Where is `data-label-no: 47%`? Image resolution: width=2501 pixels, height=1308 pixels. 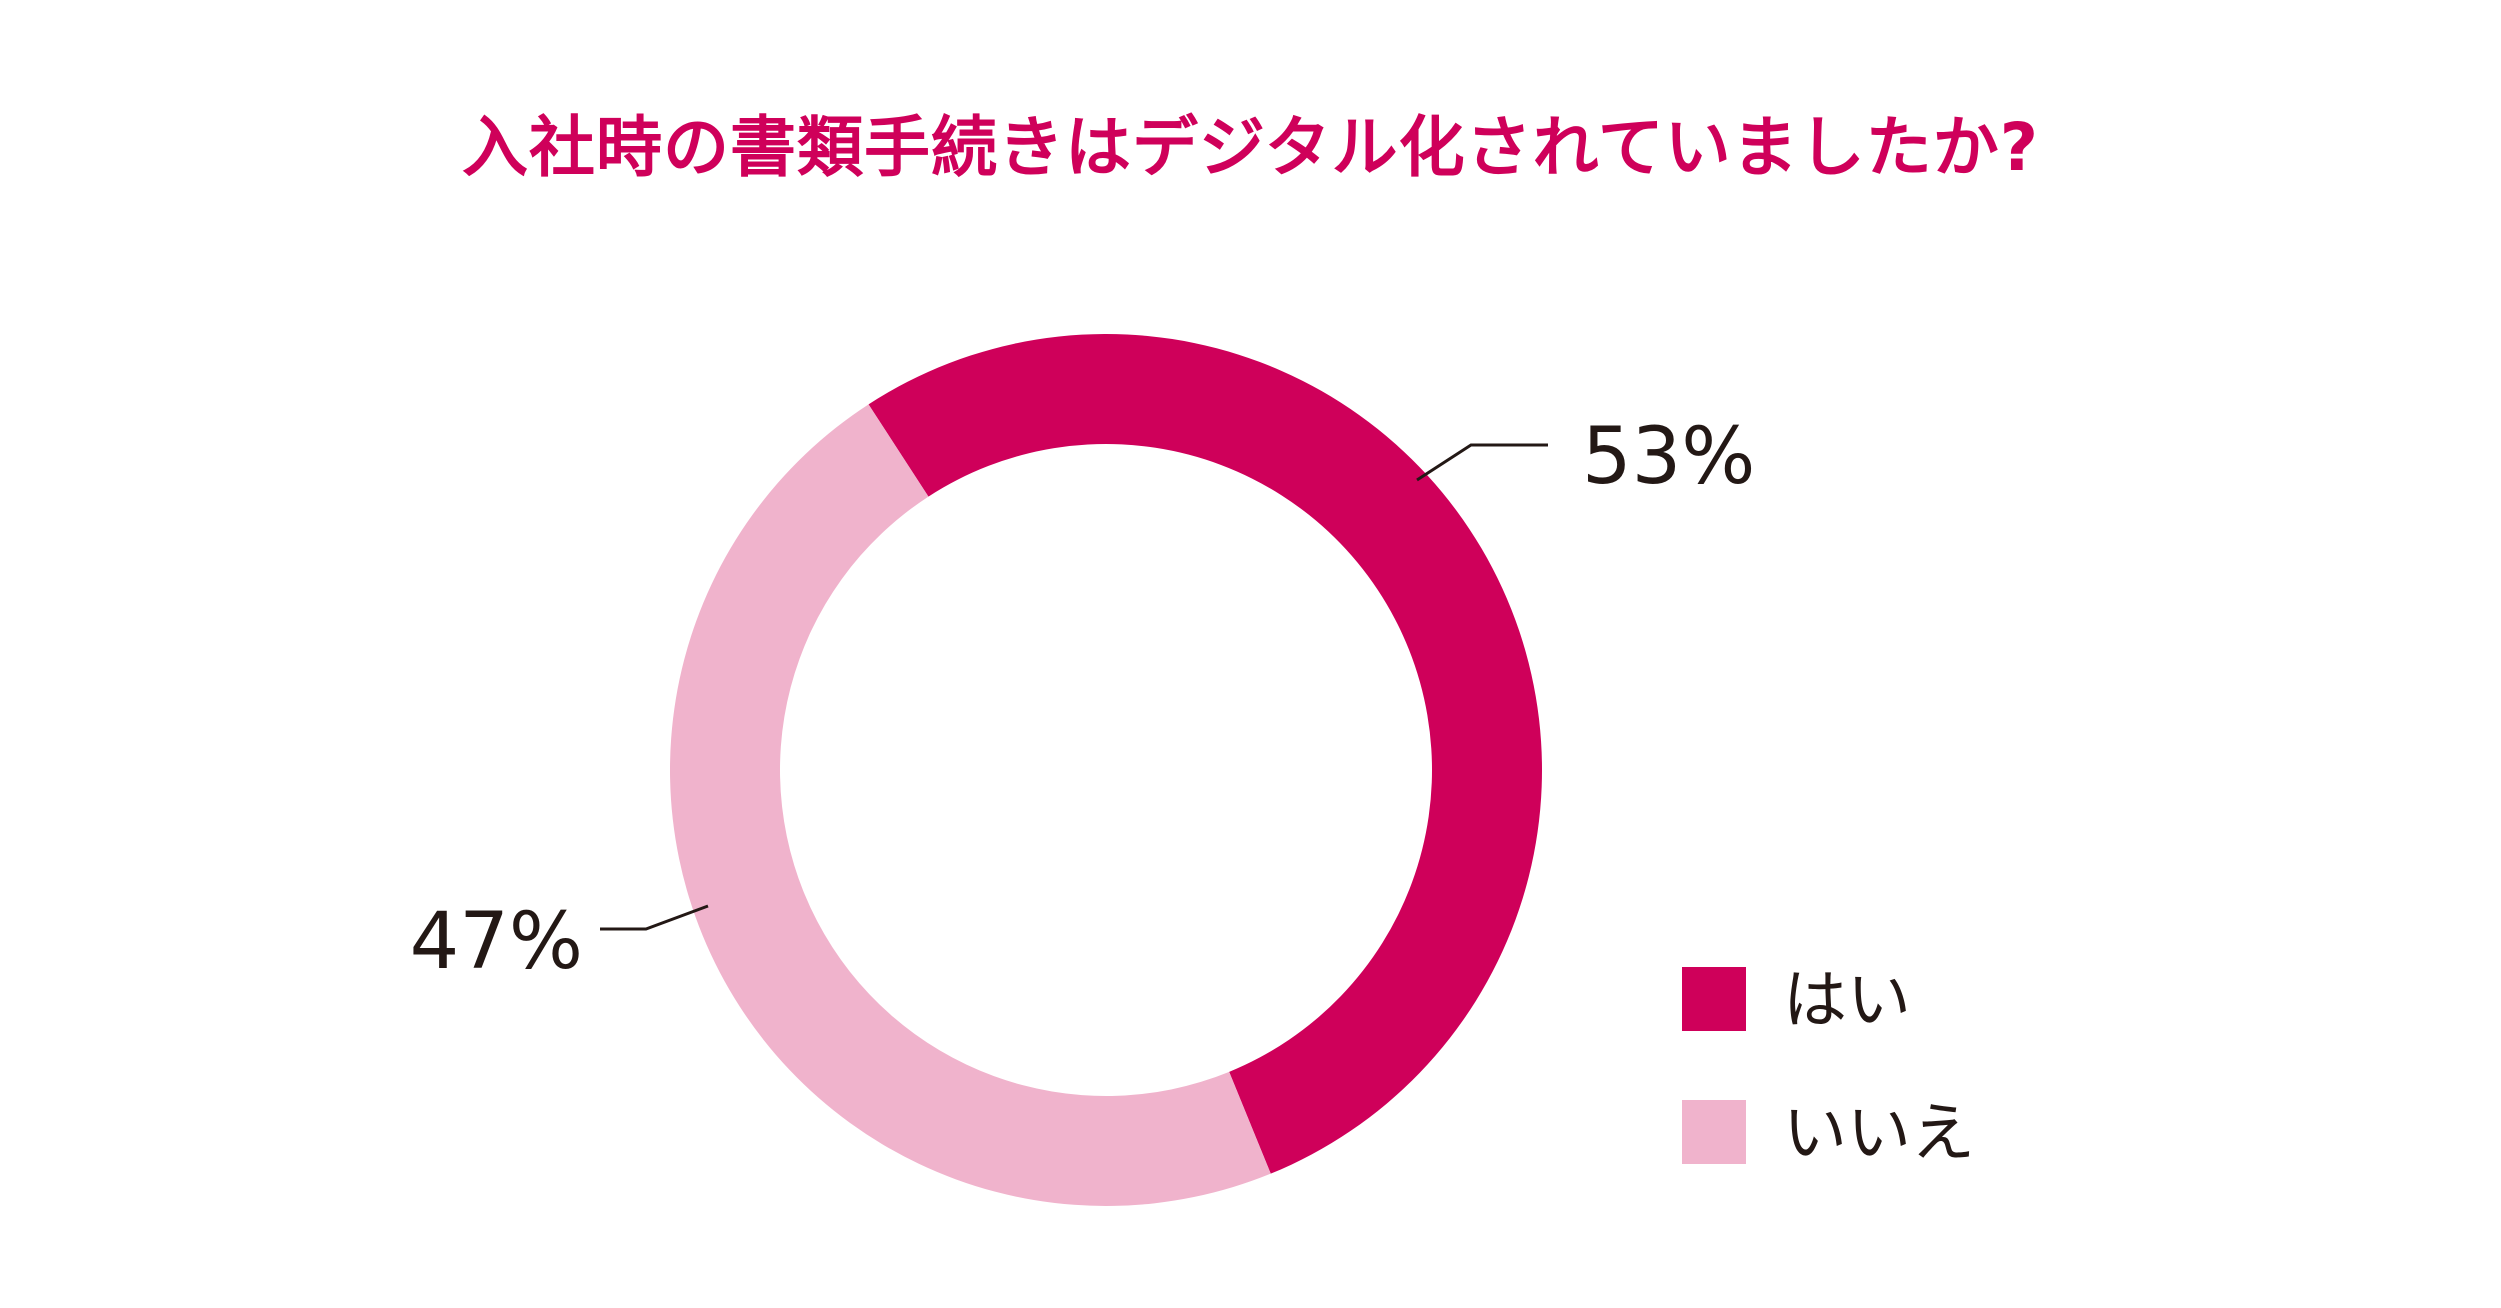 data-label-no: 47% is located at coordinates (496, 942).